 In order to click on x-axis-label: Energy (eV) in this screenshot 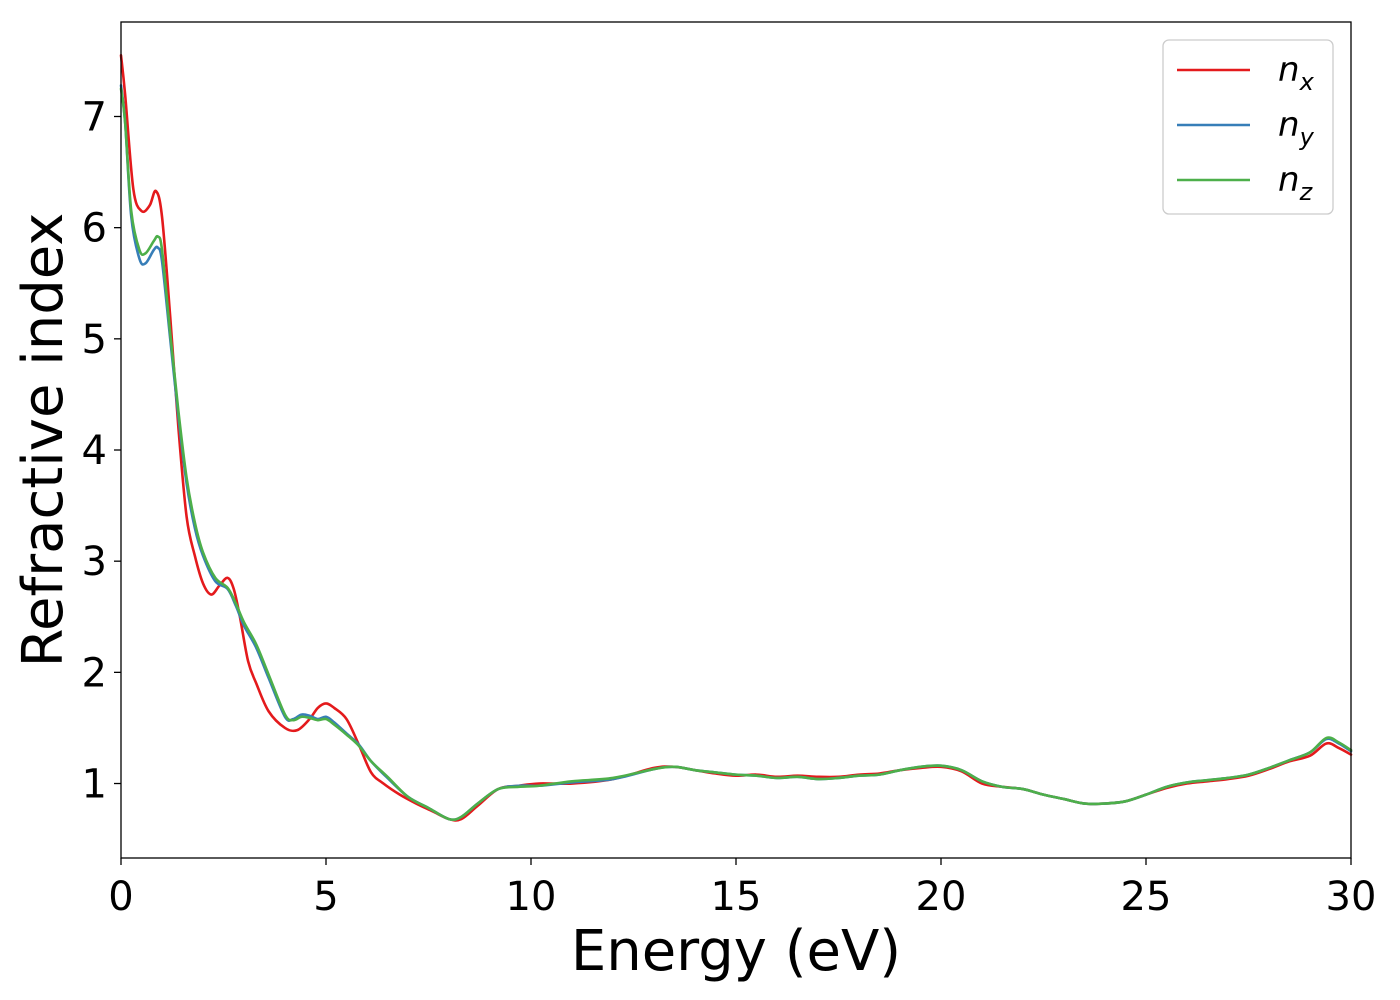, I will do `click(736, 951)`.